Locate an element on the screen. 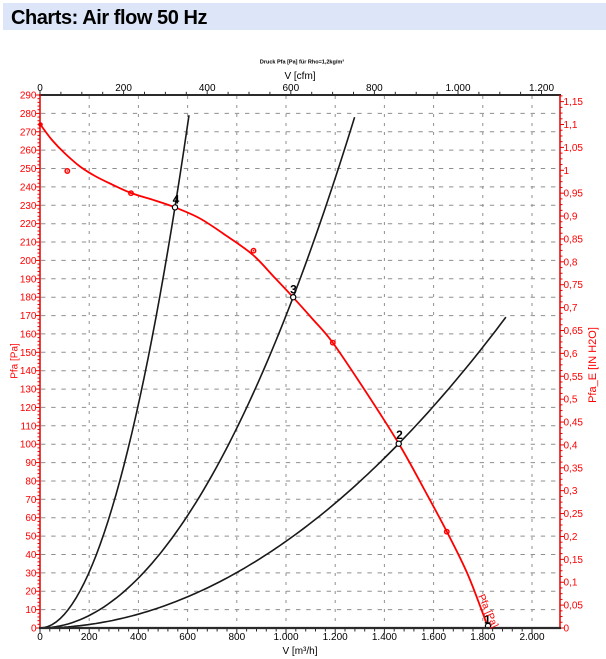 The height and width of the screenshot is (659, 606). svg-text: 0,8 is located at coordinates (571, 262).